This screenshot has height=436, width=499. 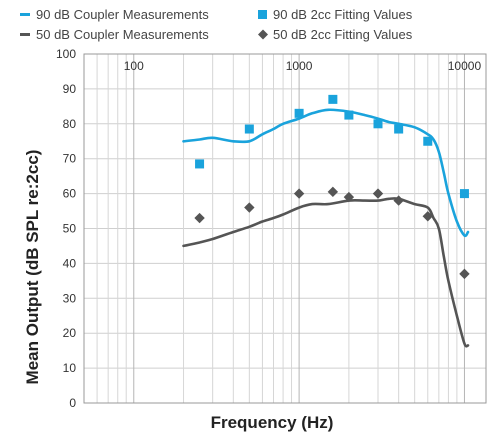 I want to click on x-tick-label-1: 1000, so click(x=299, y=66).